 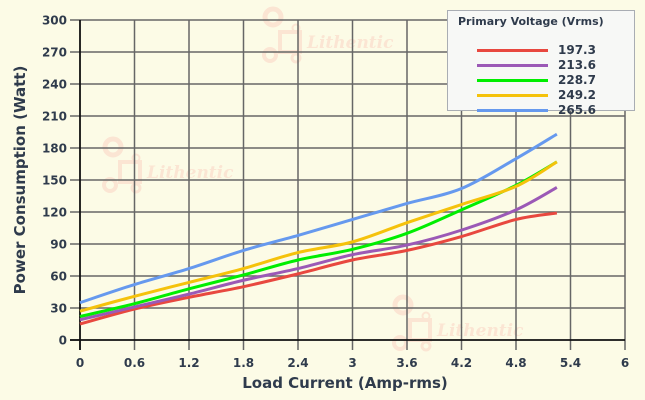 What do you see at coordinates (406, 363) in the screenshot?
I see `x-tick-label: 3.6` at bounding box center [406, 363].